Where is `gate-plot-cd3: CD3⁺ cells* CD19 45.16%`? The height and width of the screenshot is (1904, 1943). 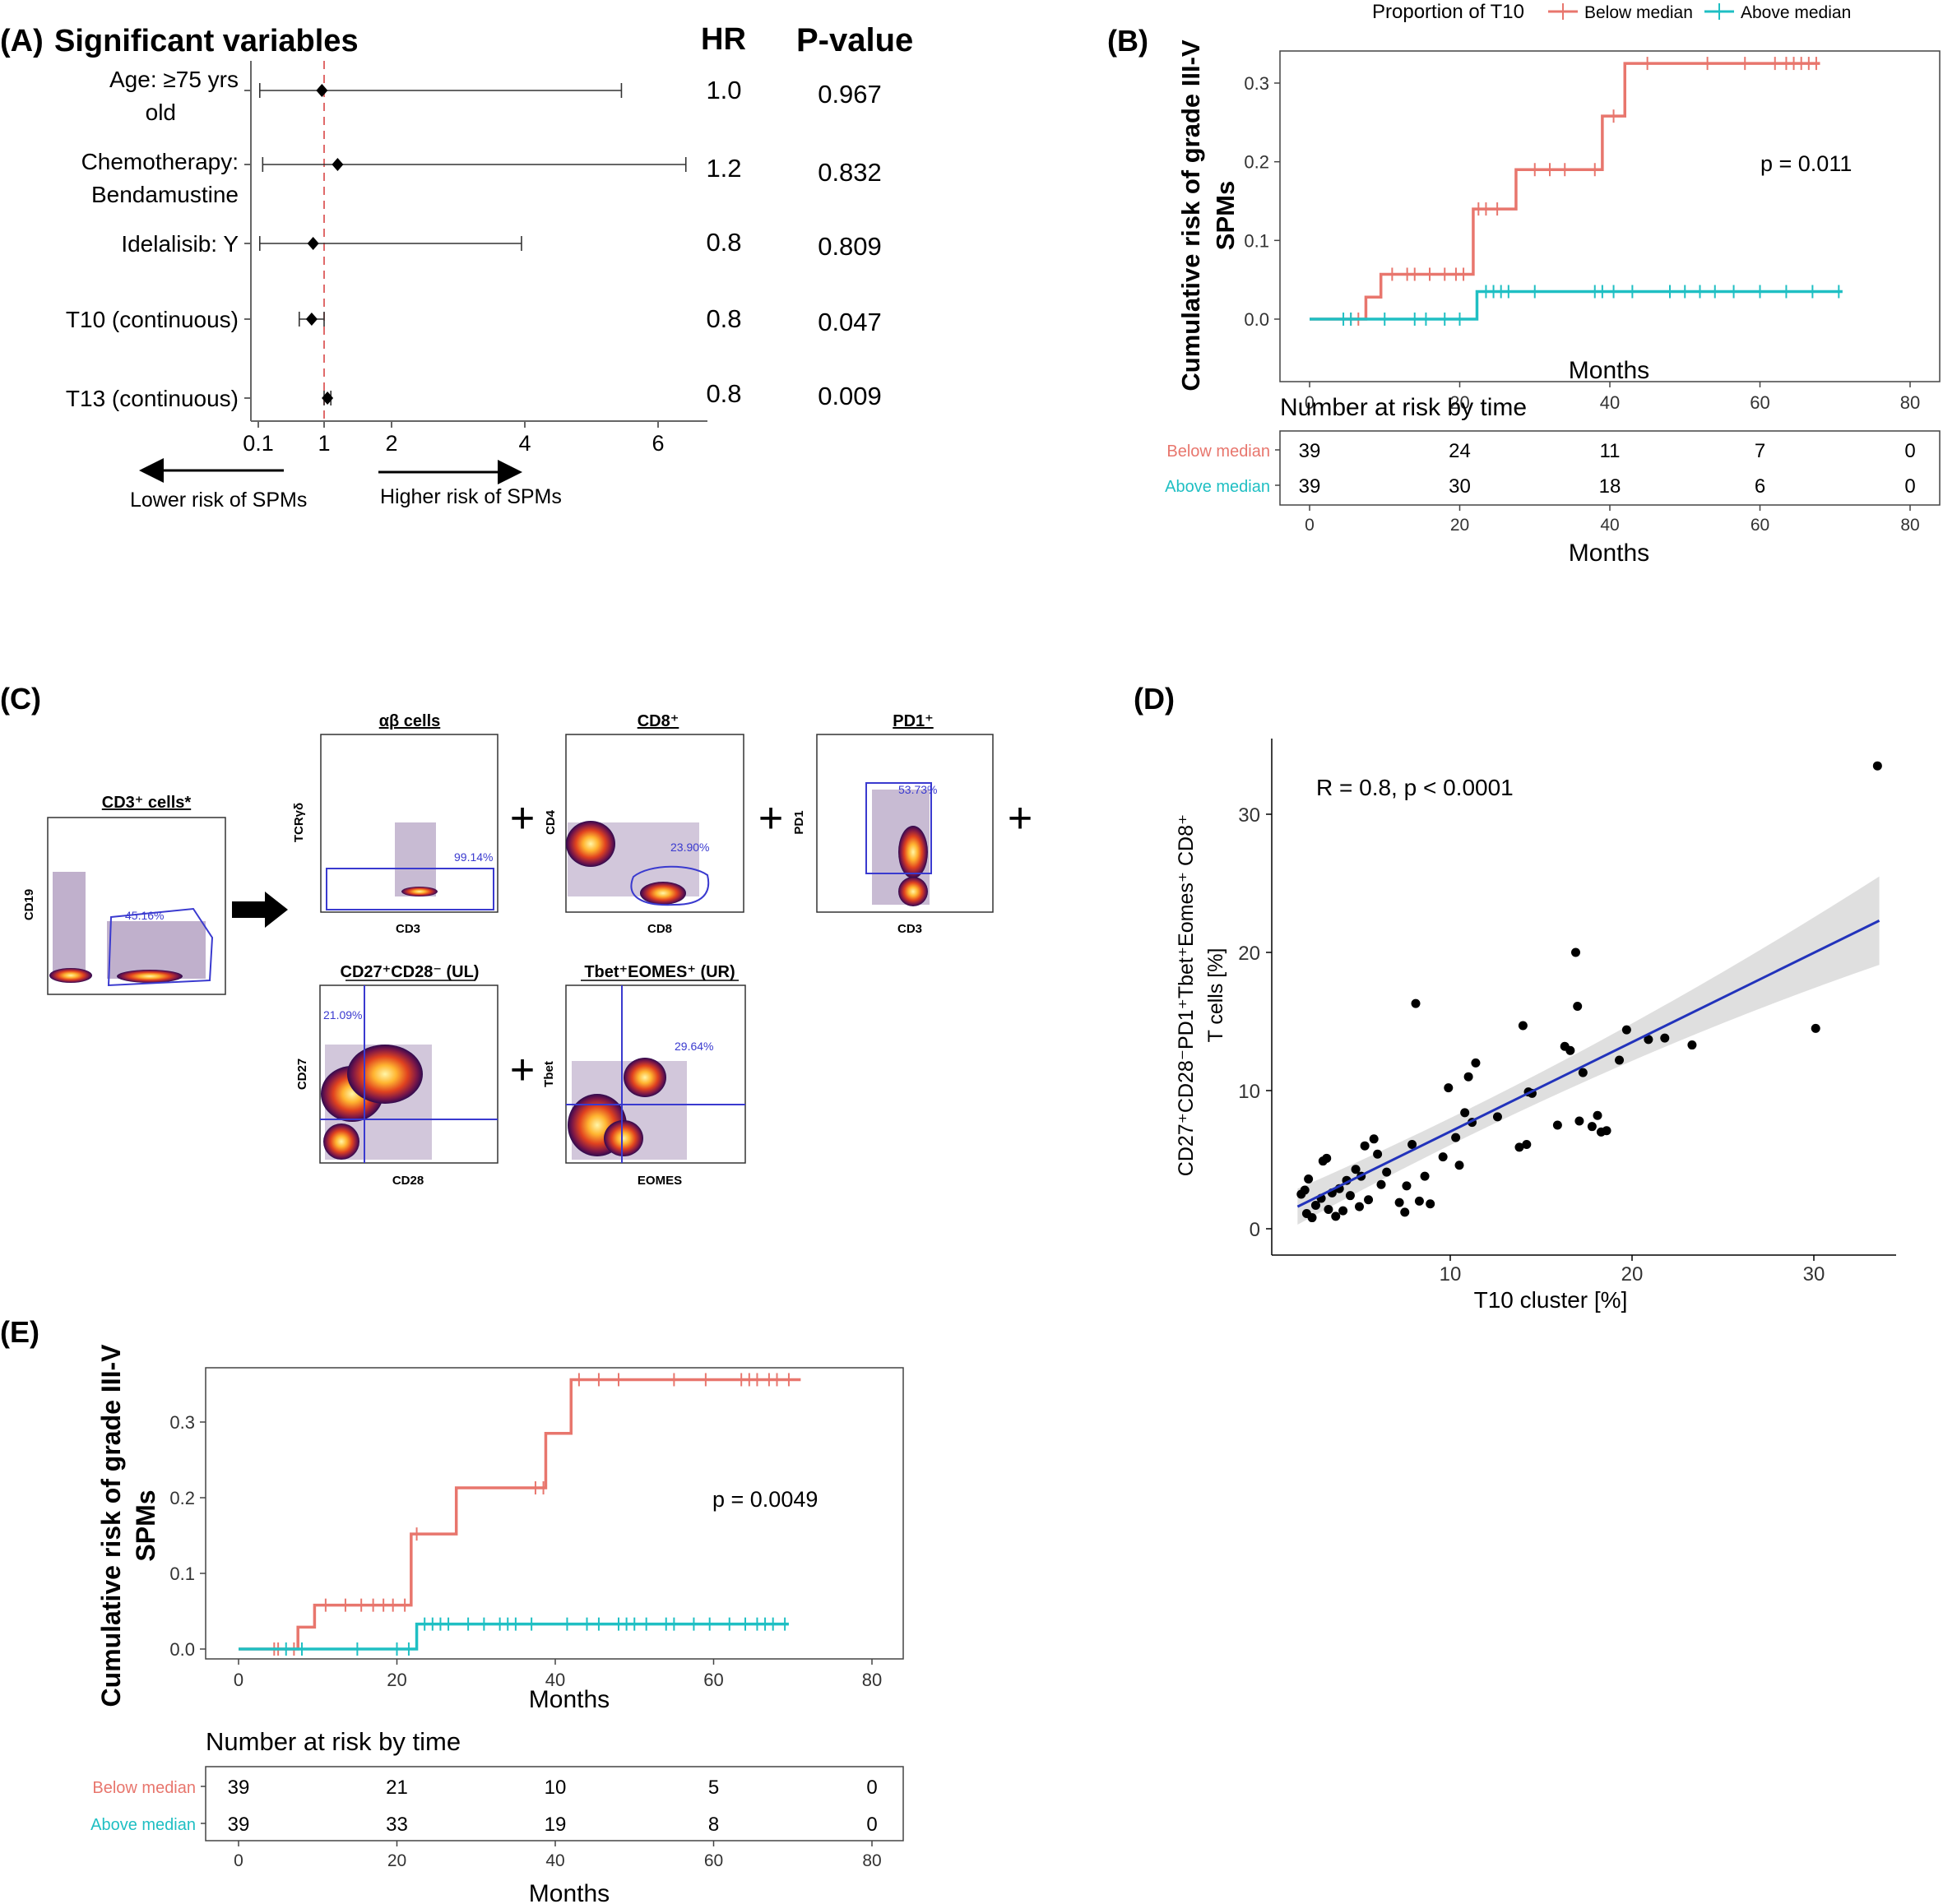 gate-plot-cd3: CD3⁺ cells* CD19 45.16% is located at coordinates (124, 894).